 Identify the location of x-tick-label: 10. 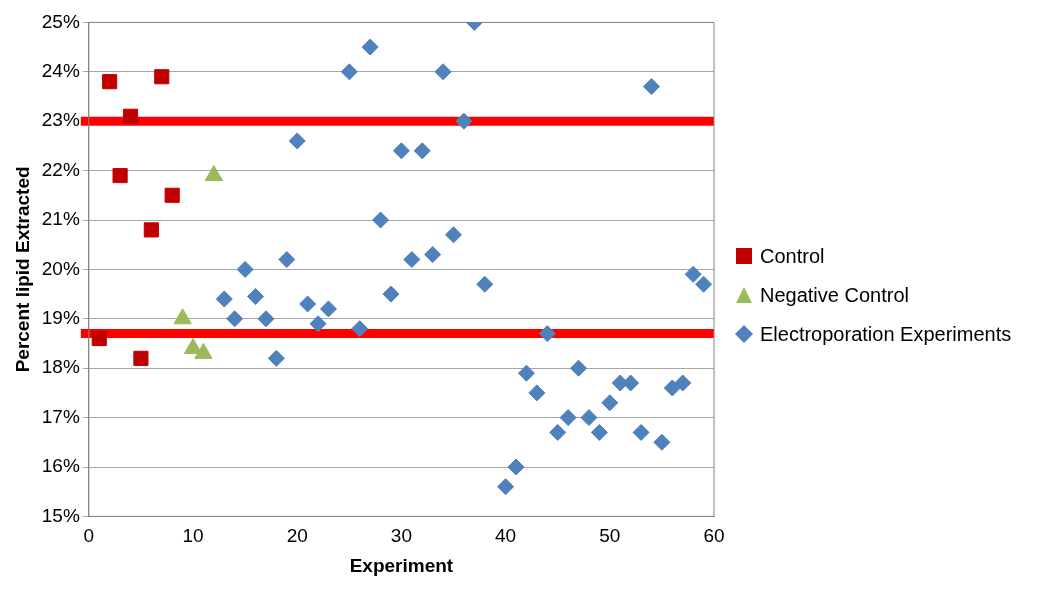
(193, 536).